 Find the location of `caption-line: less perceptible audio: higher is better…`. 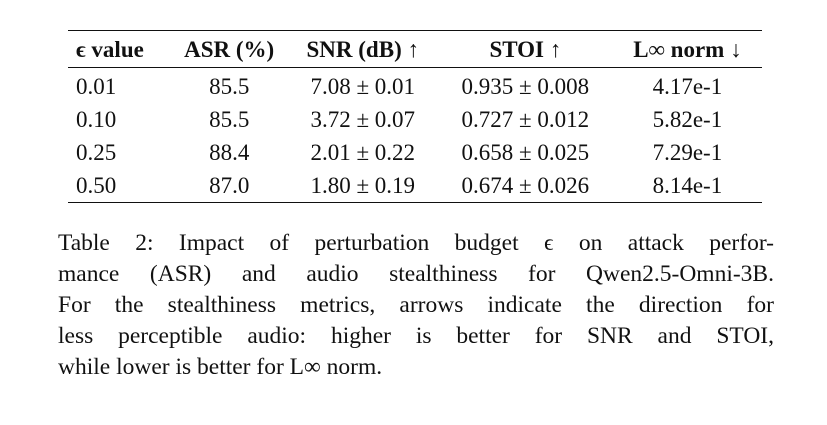

caption-line: less perceptible audio: higher is better… is located at coordinates (416, 336).